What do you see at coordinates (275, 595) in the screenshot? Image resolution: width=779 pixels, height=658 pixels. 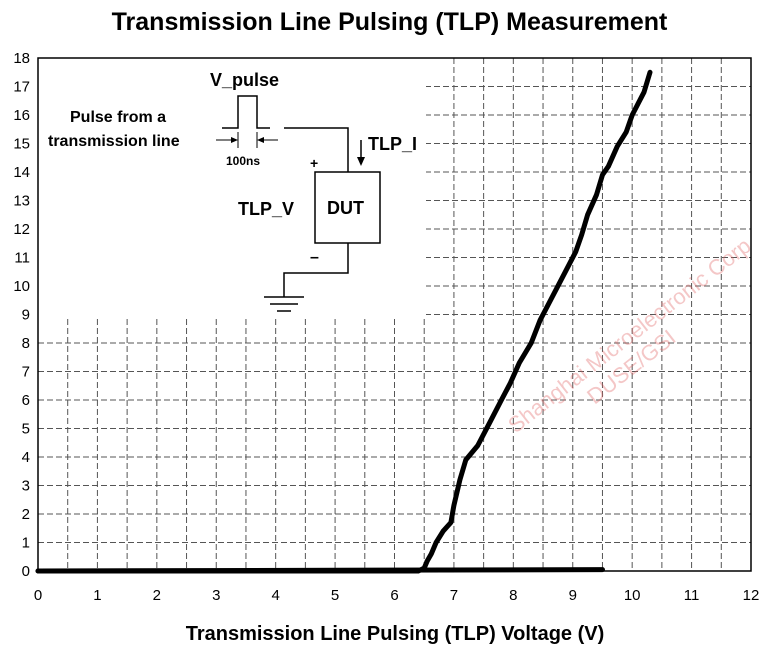 I see `x-tick-label: 4` at bounding box center [275, 595].